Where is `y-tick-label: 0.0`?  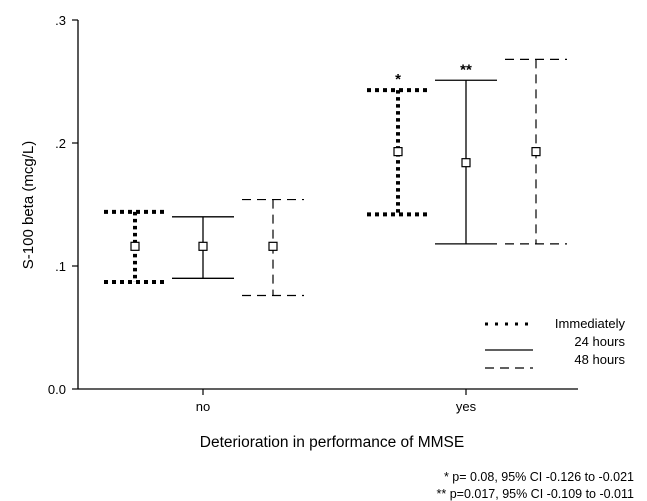 y-tick-label: 0.0 is located at coordinates (57, 389).